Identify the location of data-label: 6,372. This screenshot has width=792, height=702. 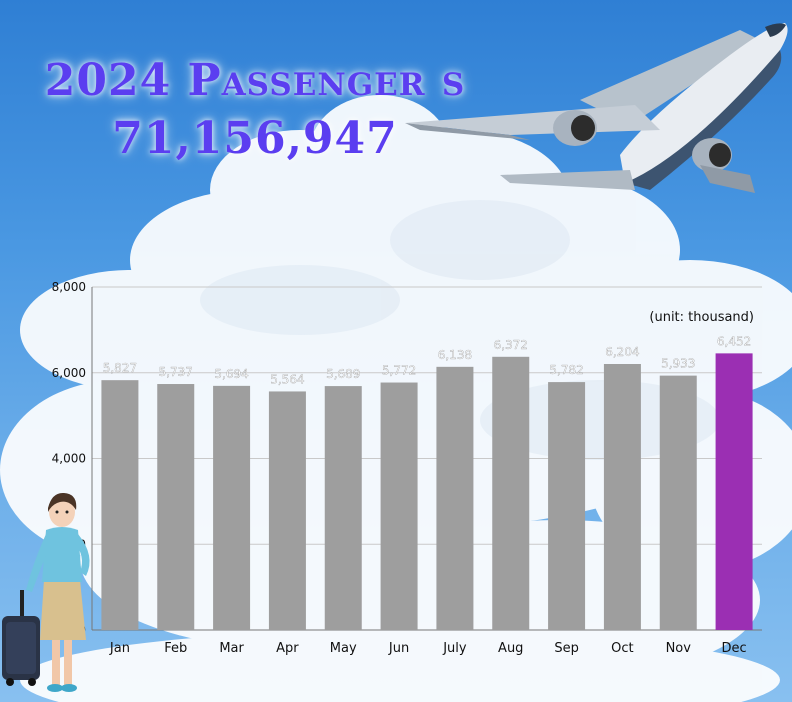
(511, 345).